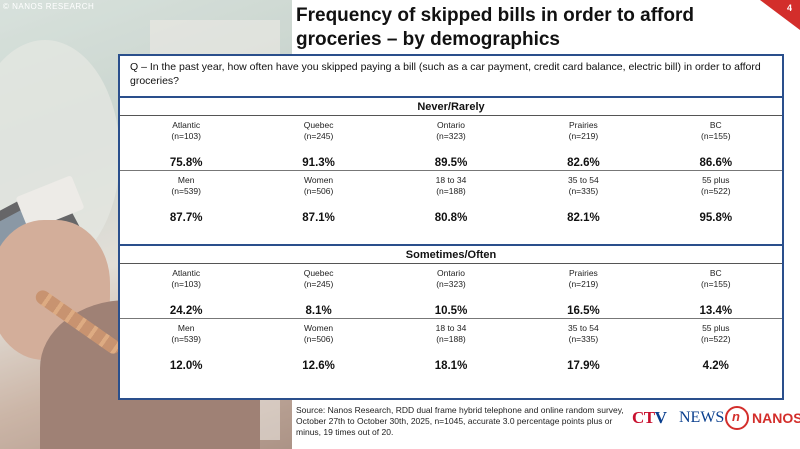 This screenshot has height=449, width=800. Describe the element at coordinates (451, 199) in the screenshot. I see `table-cell: 18 to 34 (n=188) 80.8%` at that location.